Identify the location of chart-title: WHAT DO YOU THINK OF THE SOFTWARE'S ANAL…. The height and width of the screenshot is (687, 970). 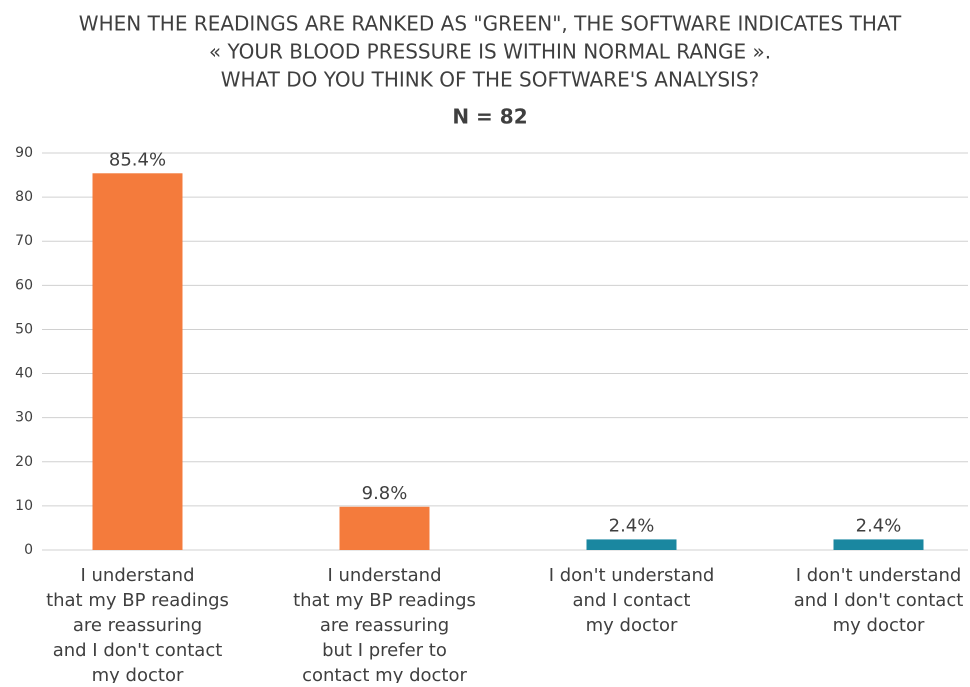
(490, 80).